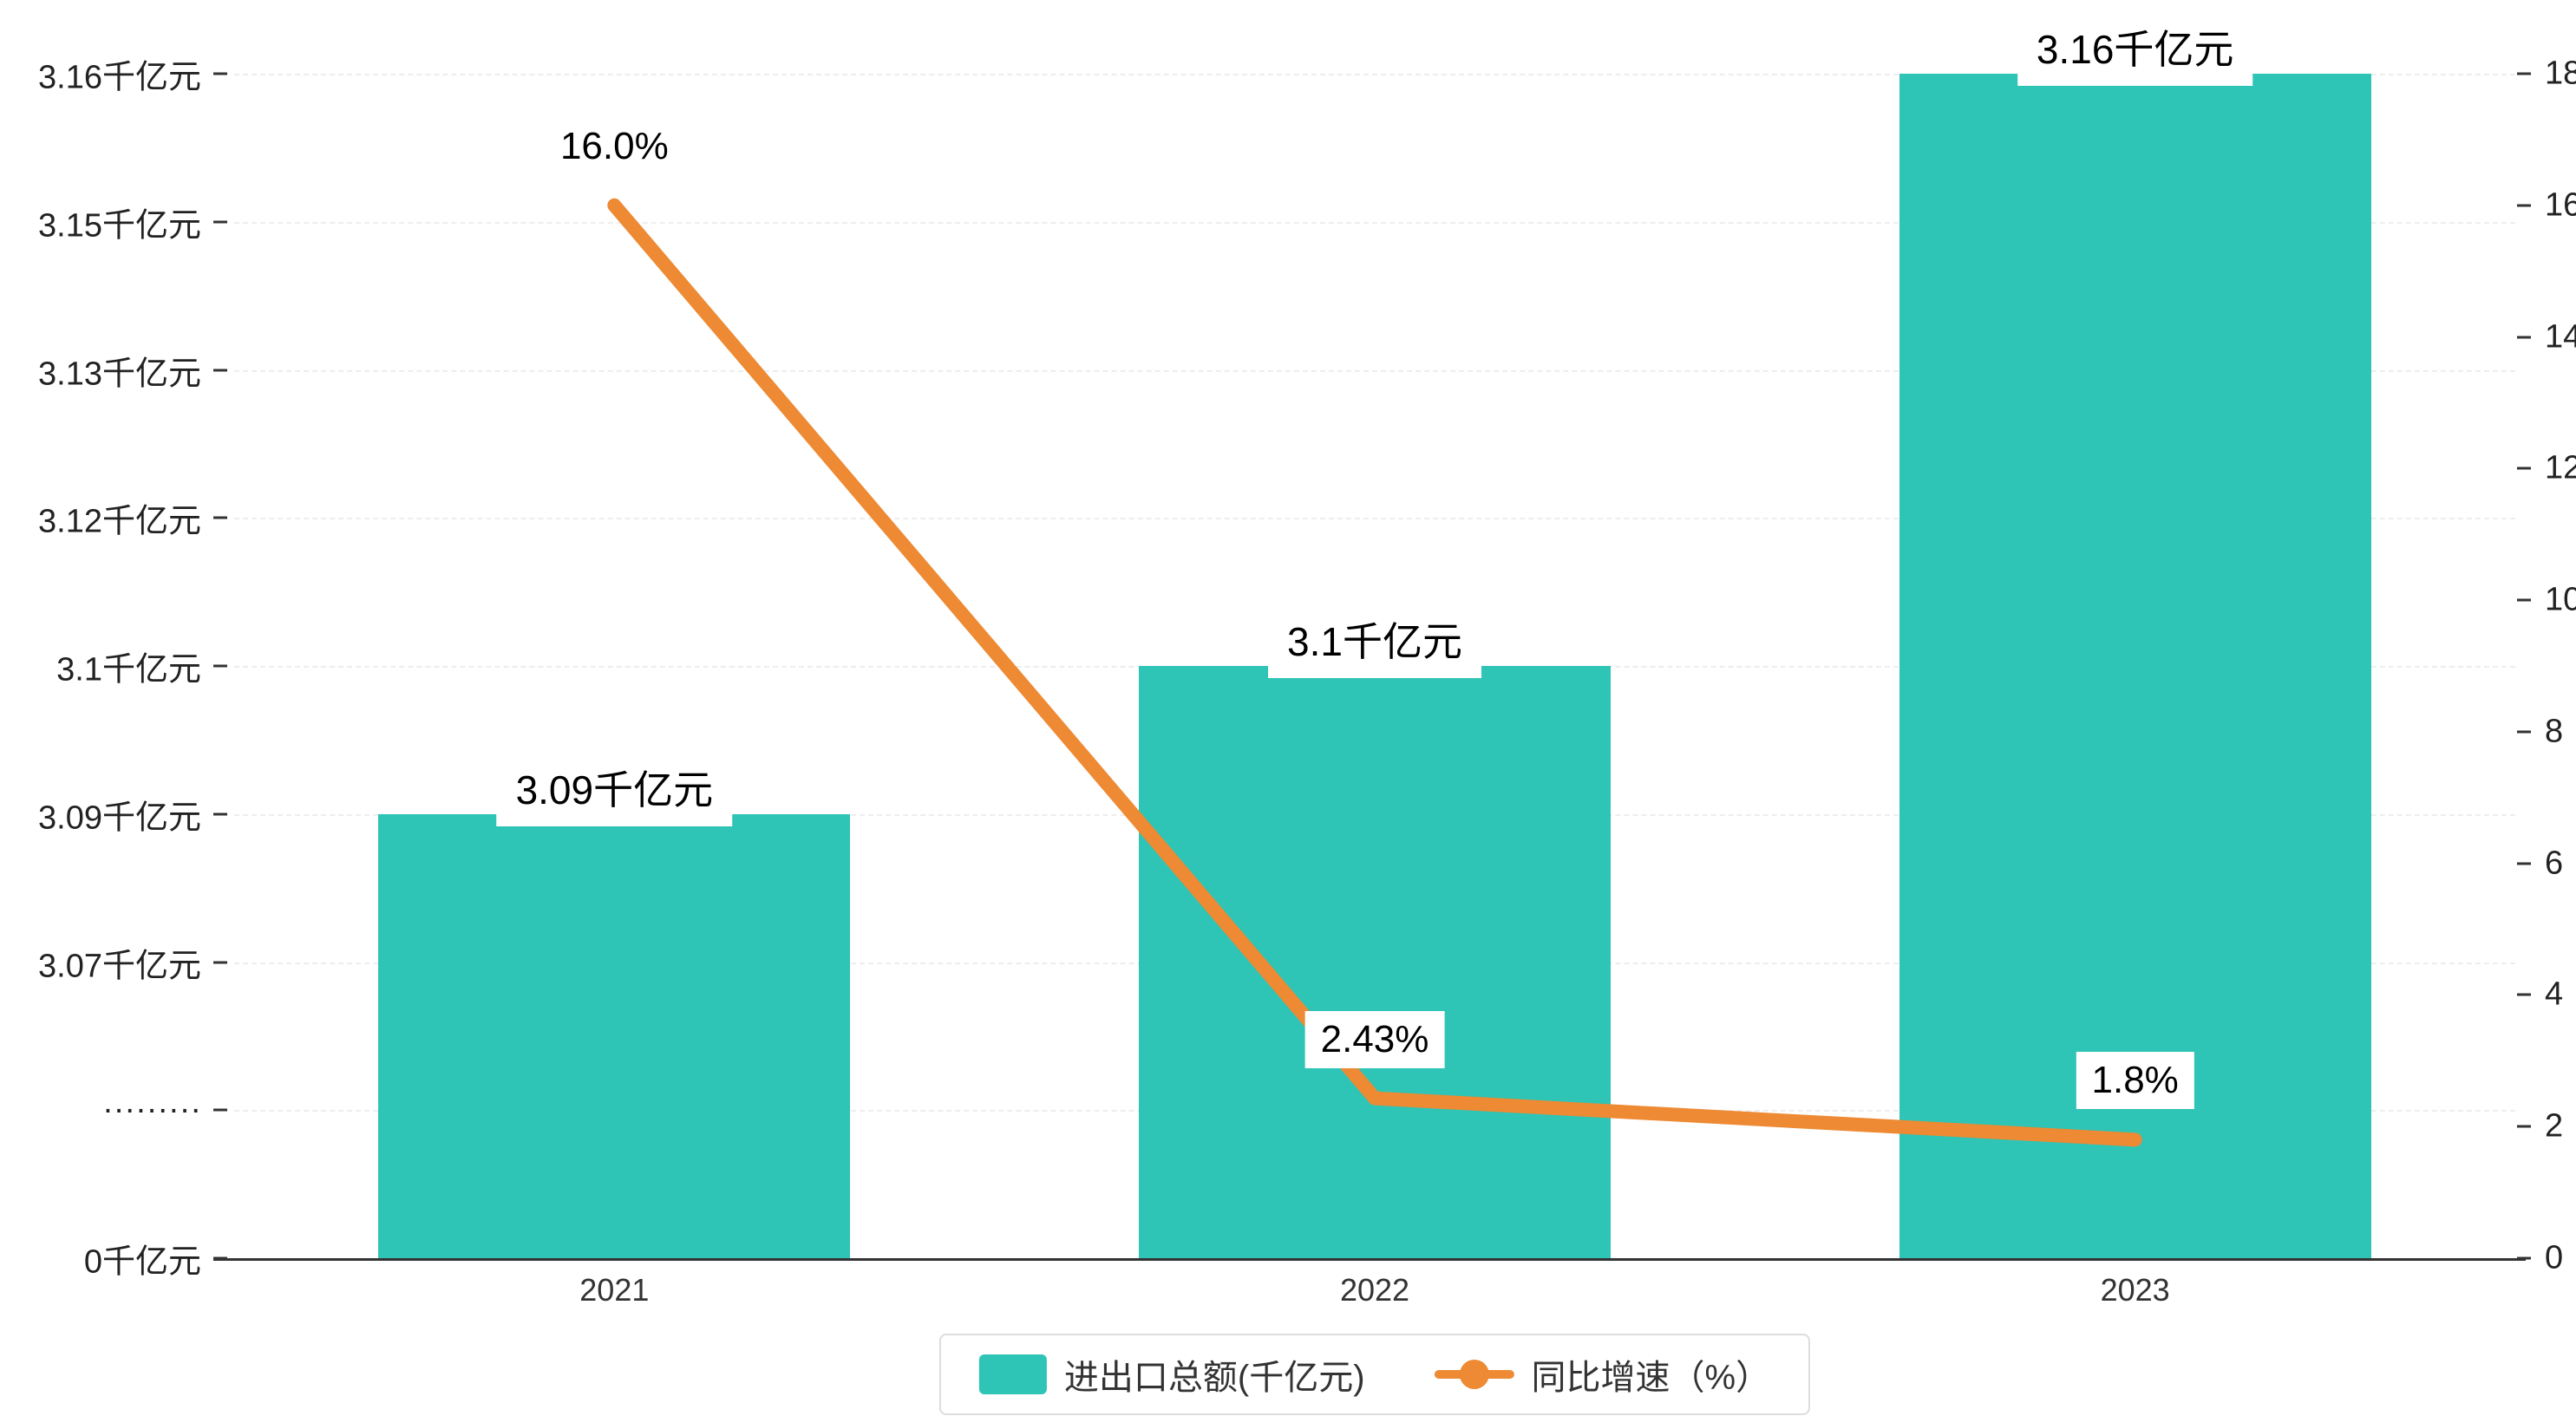 This screenshot has width=2576, height=1416. I want to click on x-axis-line, so click(1369, 1259).